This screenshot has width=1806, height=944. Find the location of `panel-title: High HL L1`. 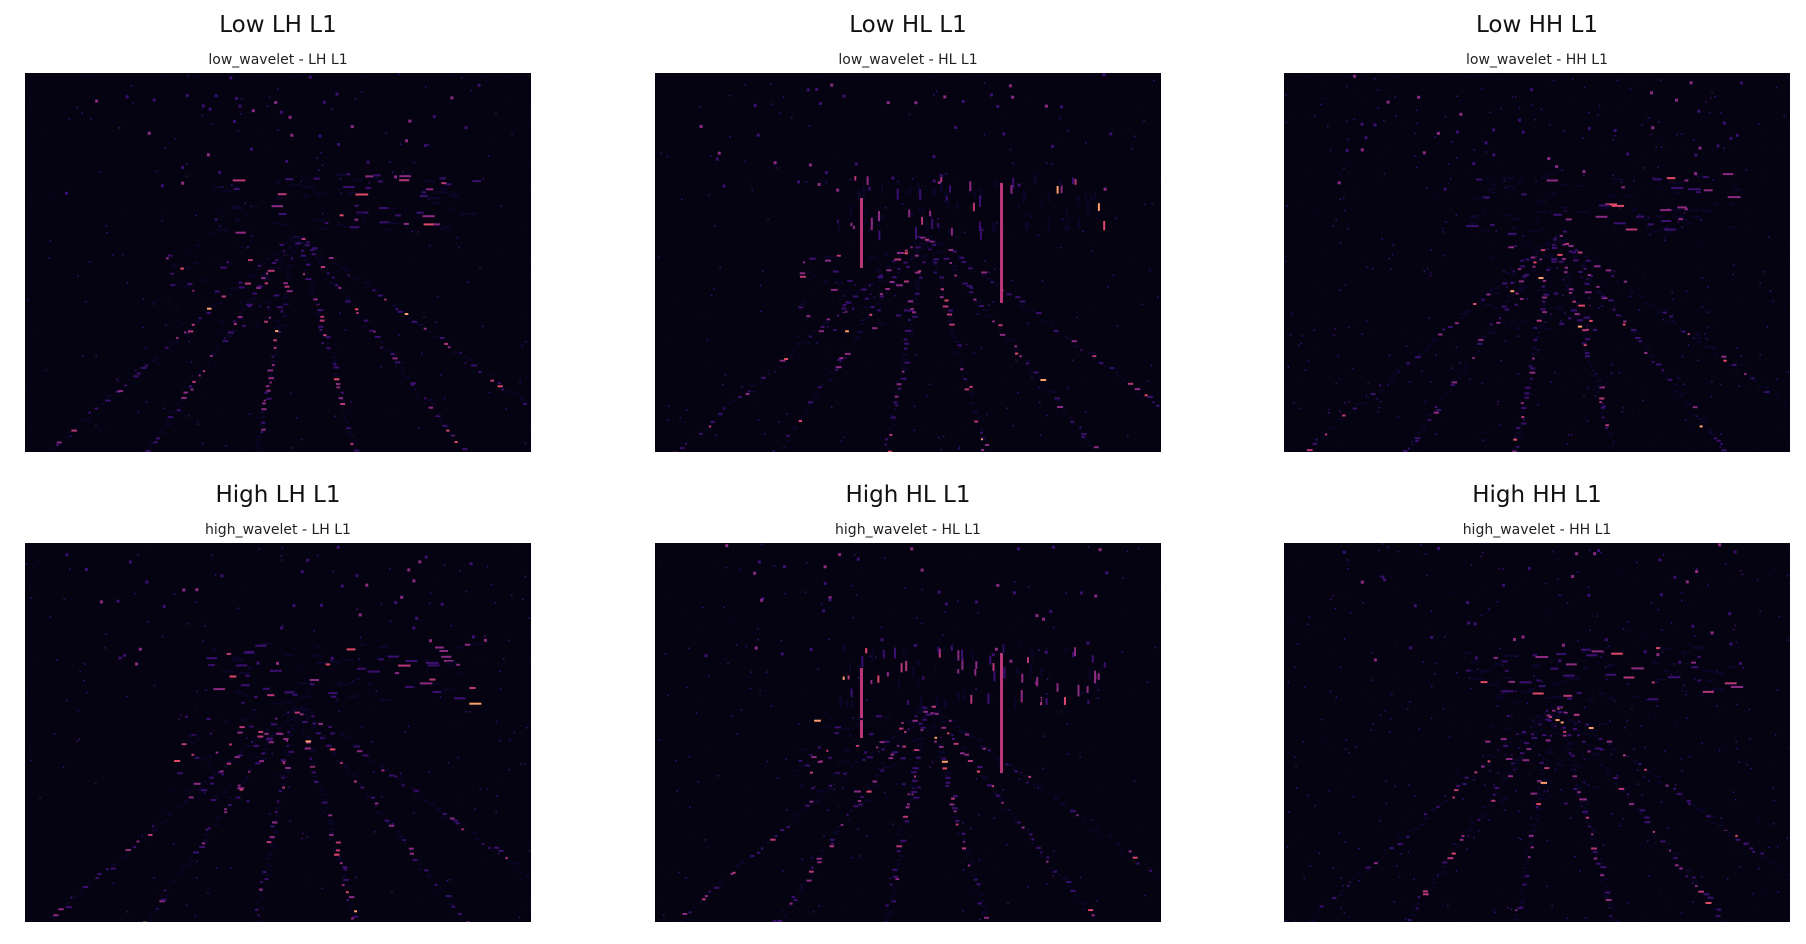

panel-title: High HL L1 is located at coordinates (908, 495).